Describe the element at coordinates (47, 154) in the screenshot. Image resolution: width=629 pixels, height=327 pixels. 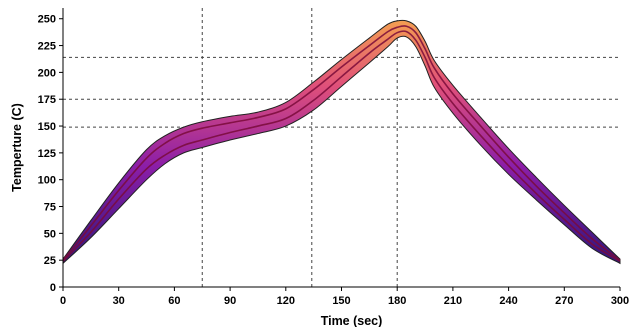
I see `y-tick-label: 125` at that location.